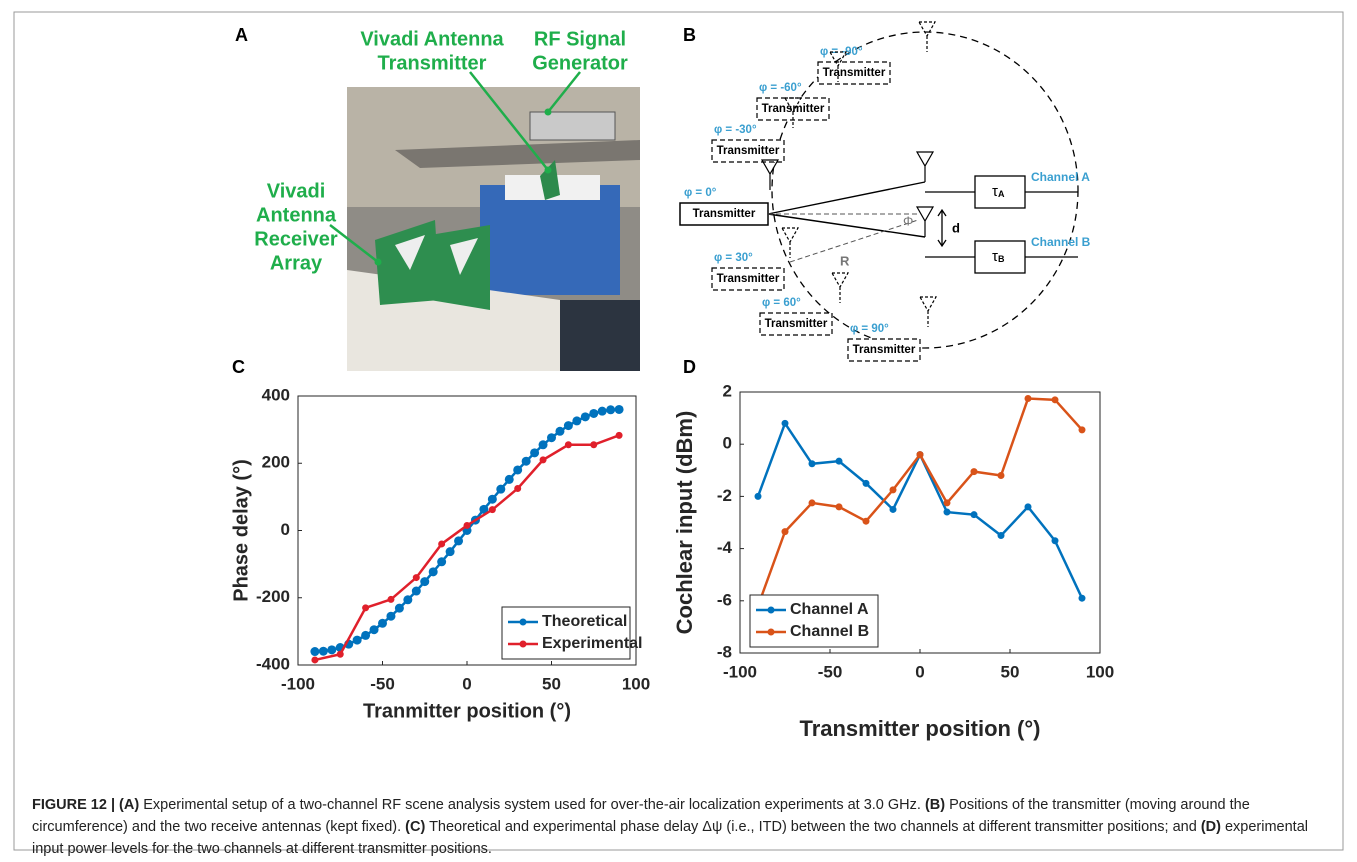 The image size is (1357, 862). What do you see at coordinates (942, 228) in the screenshot?
I see `spacing-arrow` at bounding box center [942, 228].